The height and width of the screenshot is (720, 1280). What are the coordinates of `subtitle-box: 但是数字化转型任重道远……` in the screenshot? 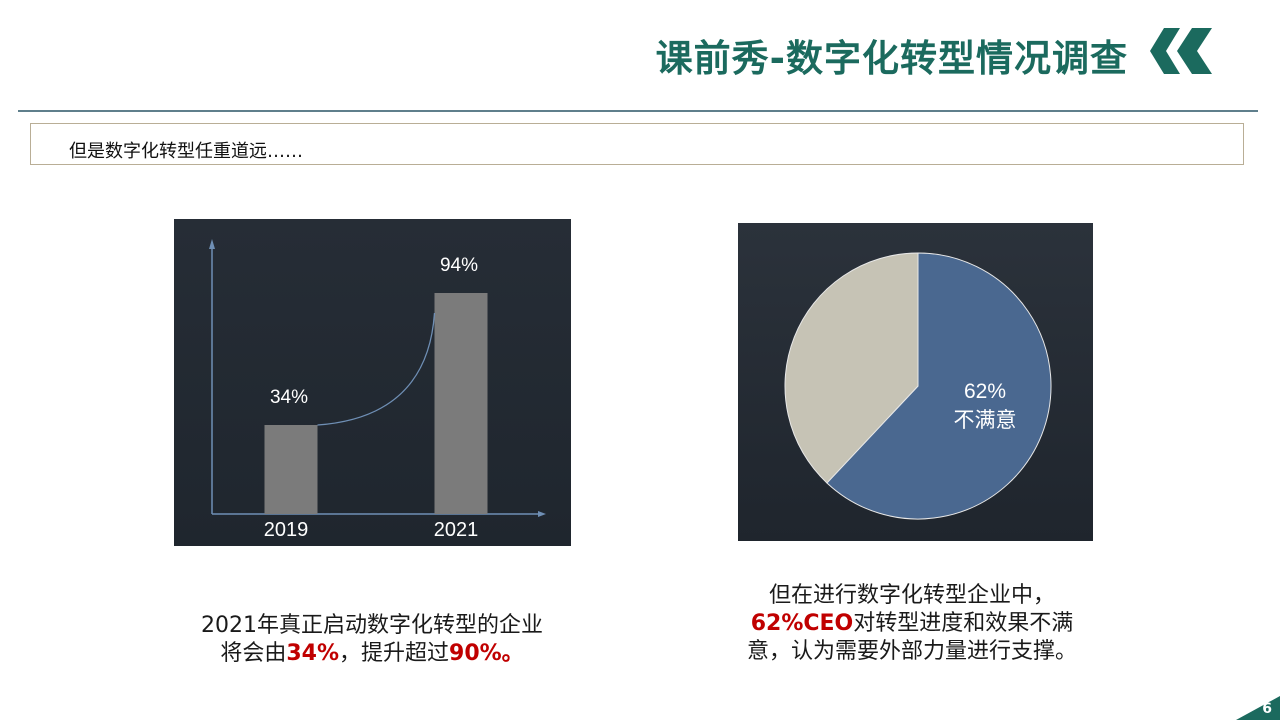 It's located at (637, 144).